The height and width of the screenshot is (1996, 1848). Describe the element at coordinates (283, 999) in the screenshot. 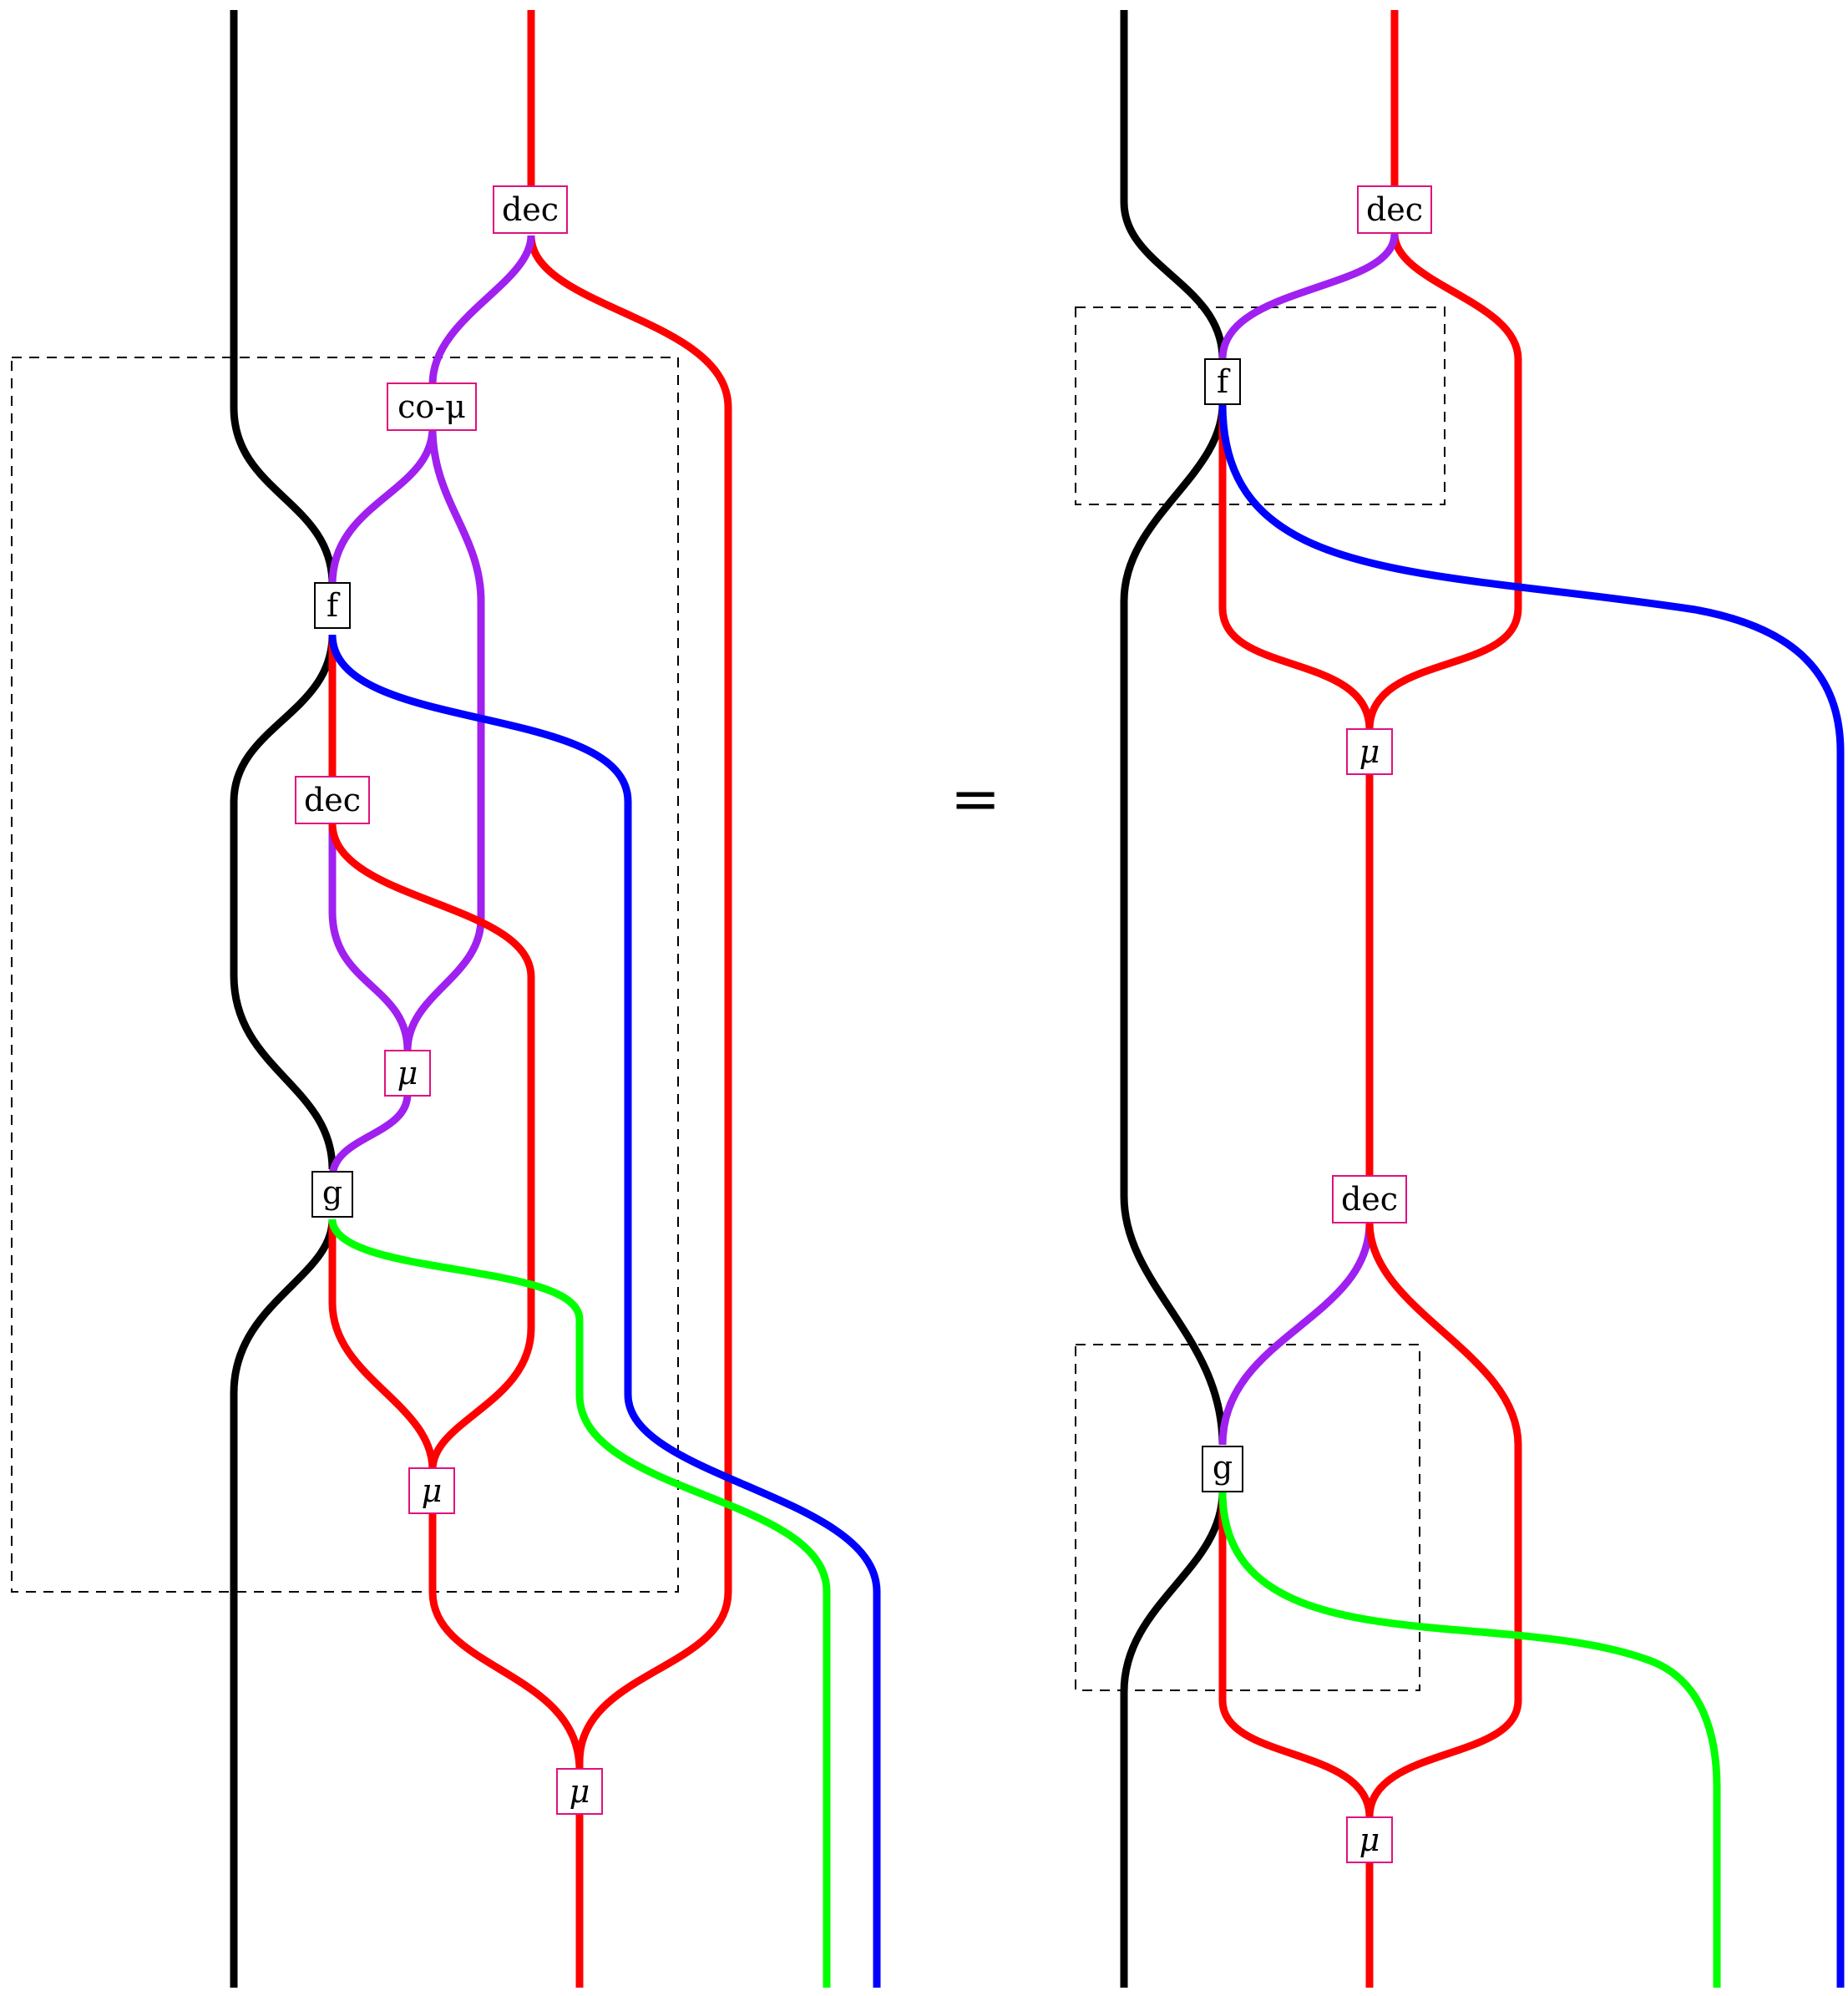

I see `left-black-wire` at that location.